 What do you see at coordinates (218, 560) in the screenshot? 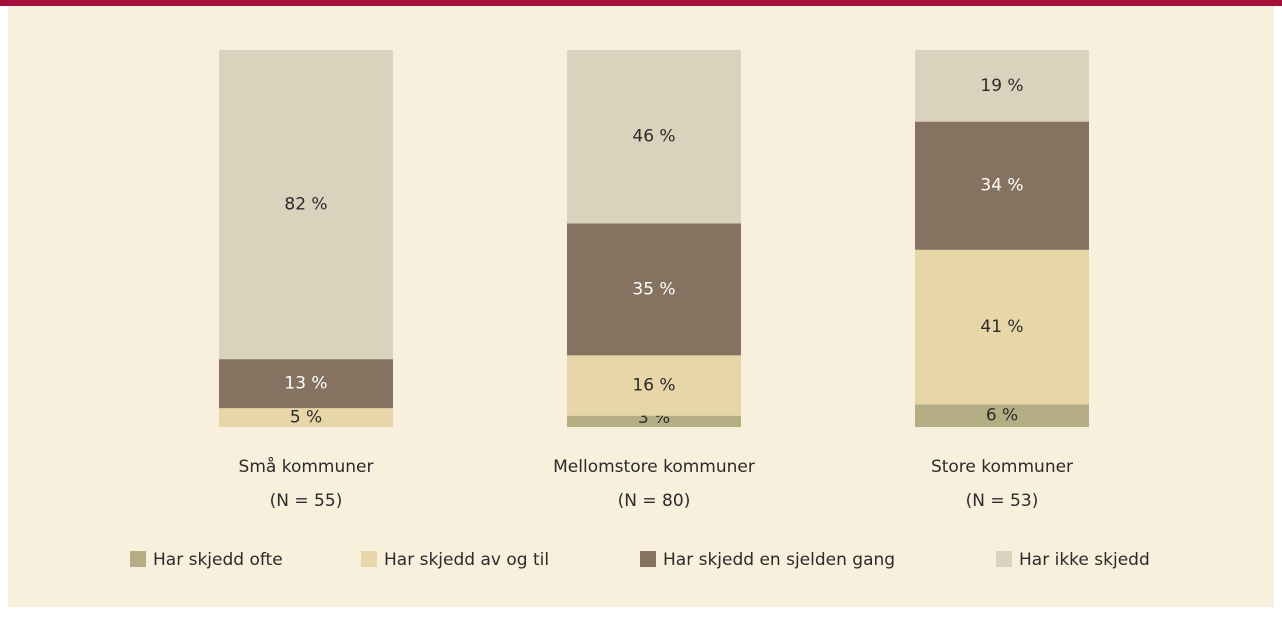
I see `legend-label: Har skjedd ofte` at bounding box center [218, 560].